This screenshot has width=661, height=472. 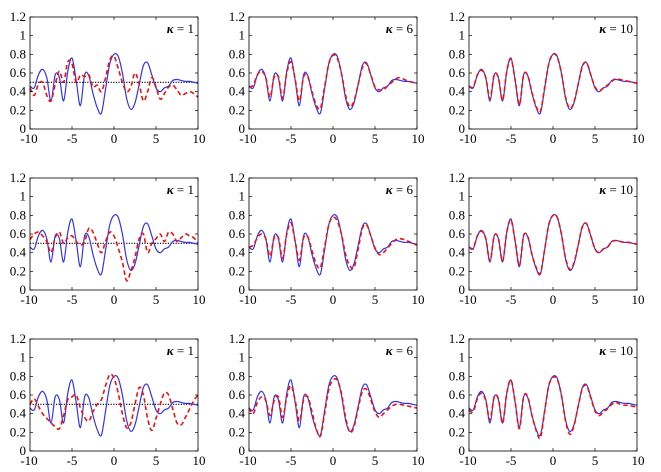 I want to click on panel-r1-c2: -10 -5 0 5 10 0 0.2 0.4 0.6 0.8 1 1.2 κ = 6, so click(x=327, y=77).